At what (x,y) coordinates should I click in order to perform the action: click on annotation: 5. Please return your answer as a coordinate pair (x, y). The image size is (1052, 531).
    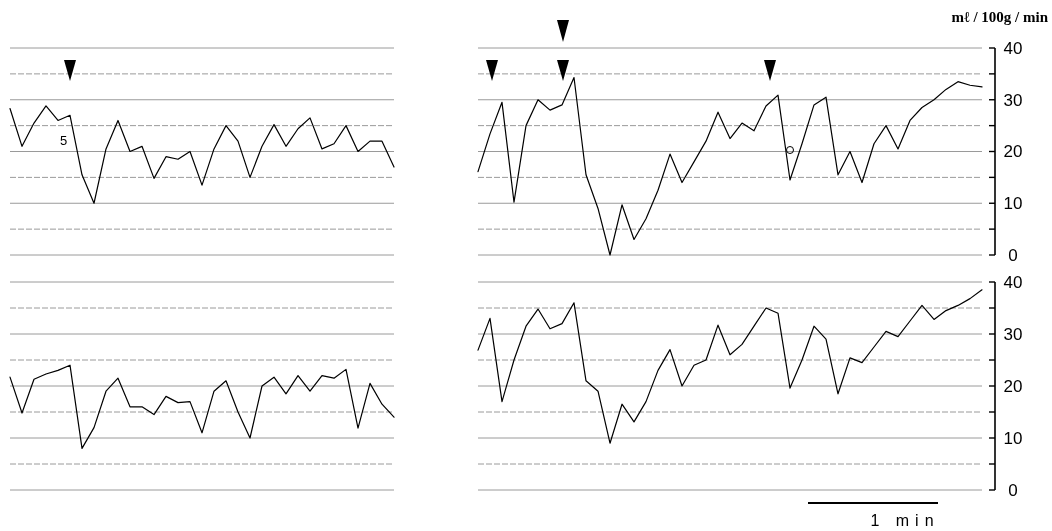
    Looking at the image, I should click on (64, 140).